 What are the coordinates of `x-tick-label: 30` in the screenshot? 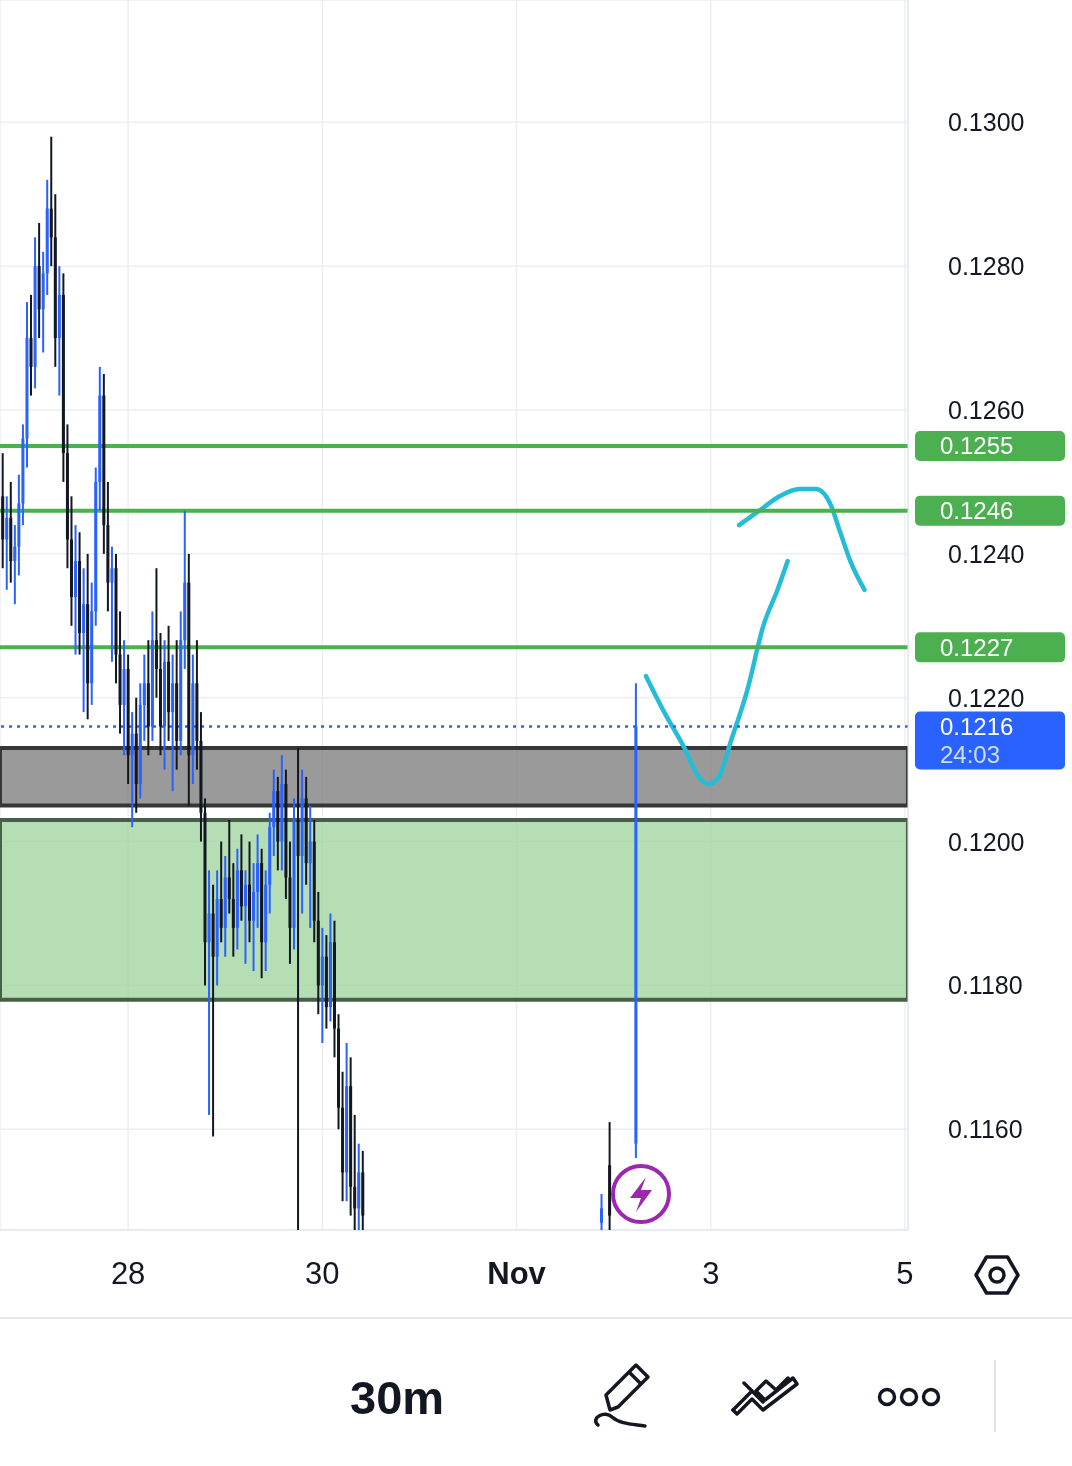 It's located at (322, 1273).